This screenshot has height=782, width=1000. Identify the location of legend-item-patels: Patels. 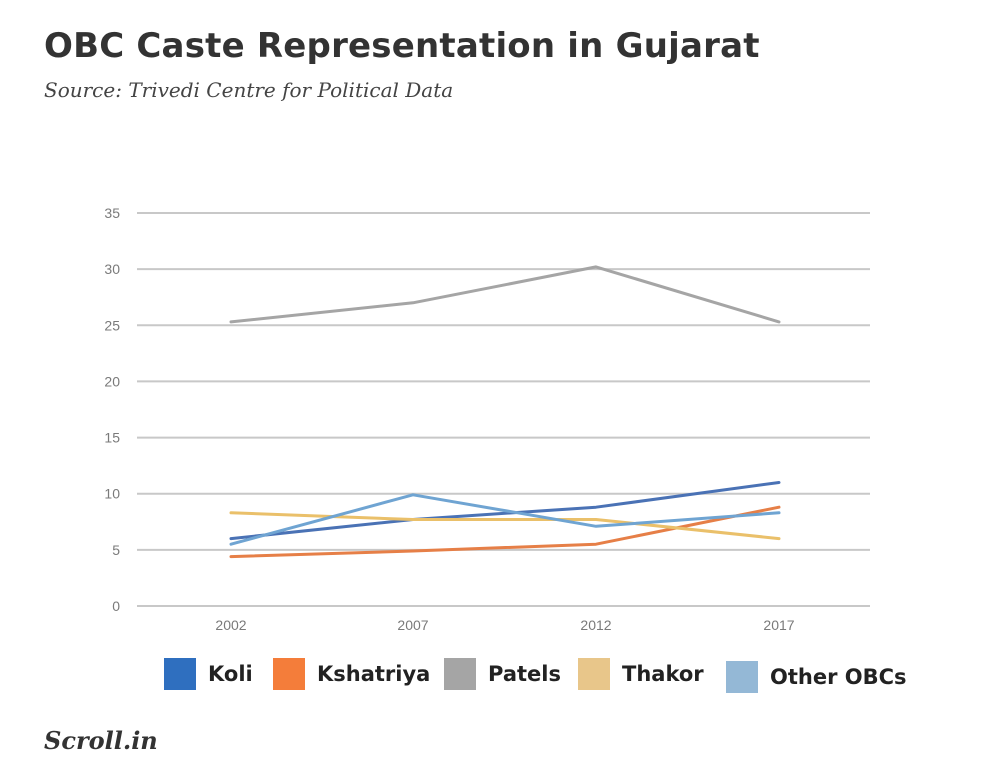
(502, 674).